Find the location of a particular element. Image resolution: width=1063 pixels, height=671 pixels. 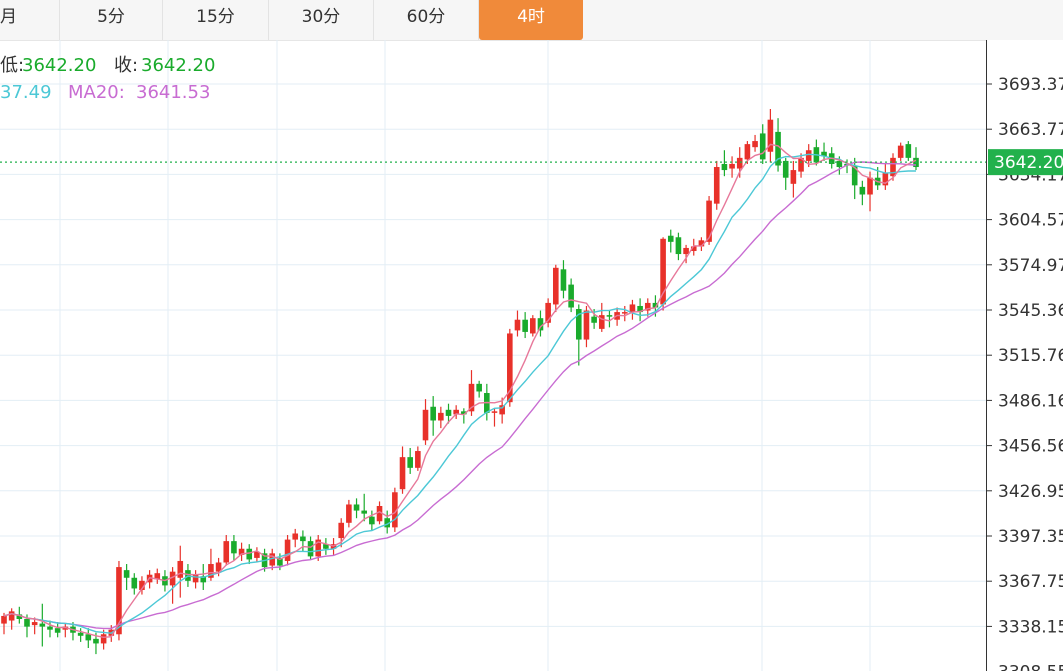

info-line-1: 低: 3642.20 收: 3642.20 is located at coordinates (107, 65).